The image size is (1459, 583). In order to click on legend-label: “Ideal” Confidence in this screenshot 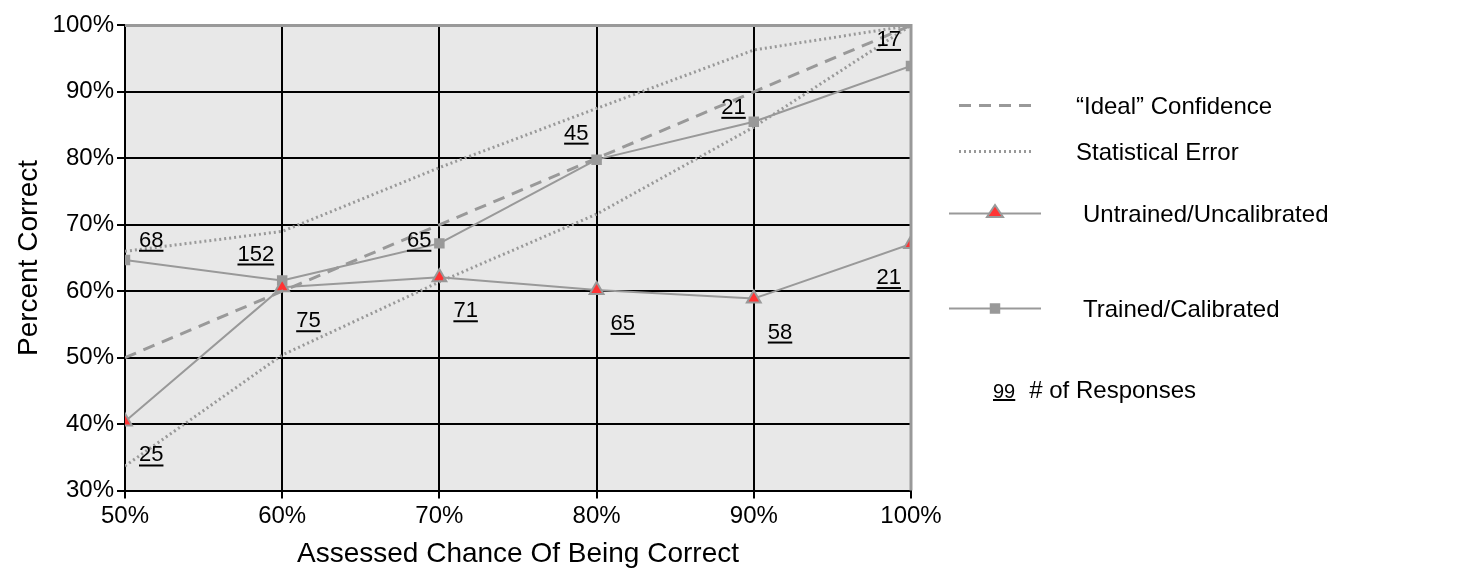, I will do `click(1174, 106)`.